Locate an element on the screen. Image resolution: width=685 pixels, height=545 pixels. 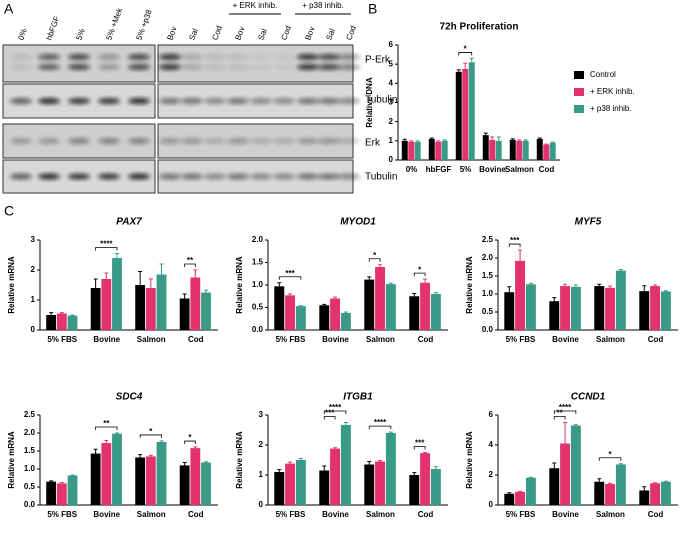
y-tick-label: 6 is located at coordinates (391, 44).